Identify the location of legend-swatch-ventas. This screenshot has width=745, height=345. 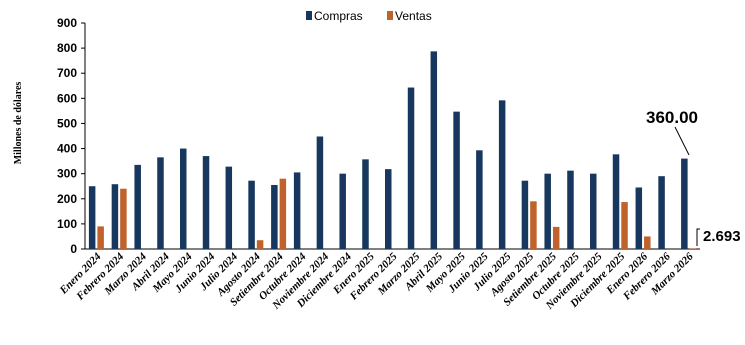
(390, 15).